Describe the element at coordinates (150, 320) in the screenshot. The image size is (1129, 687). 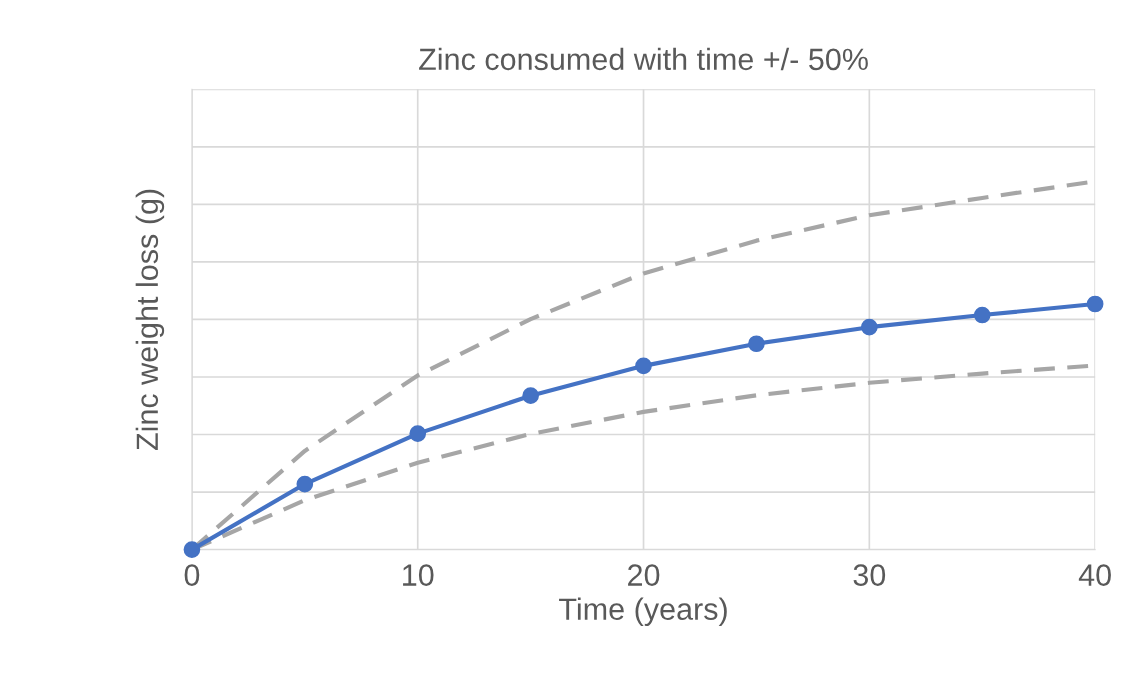
I see `y-axis-title: Zinc weight loss (g)` at that location.